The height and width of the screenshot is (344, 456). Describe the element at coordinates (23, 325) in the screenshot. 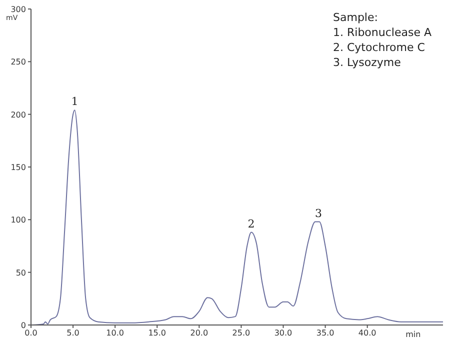

I see `y-tick-label: 0` at that location.